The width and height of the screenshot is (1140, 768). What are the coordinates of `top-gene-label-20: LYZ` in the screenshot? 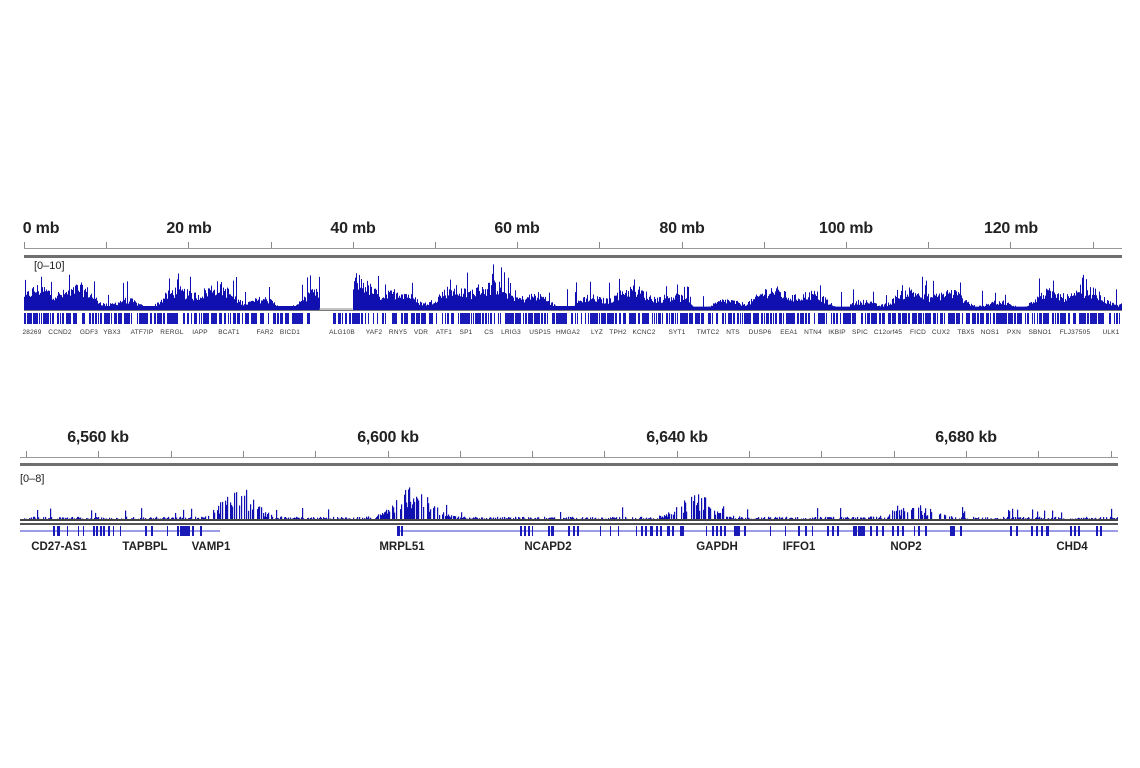 It's located at (597, 332).